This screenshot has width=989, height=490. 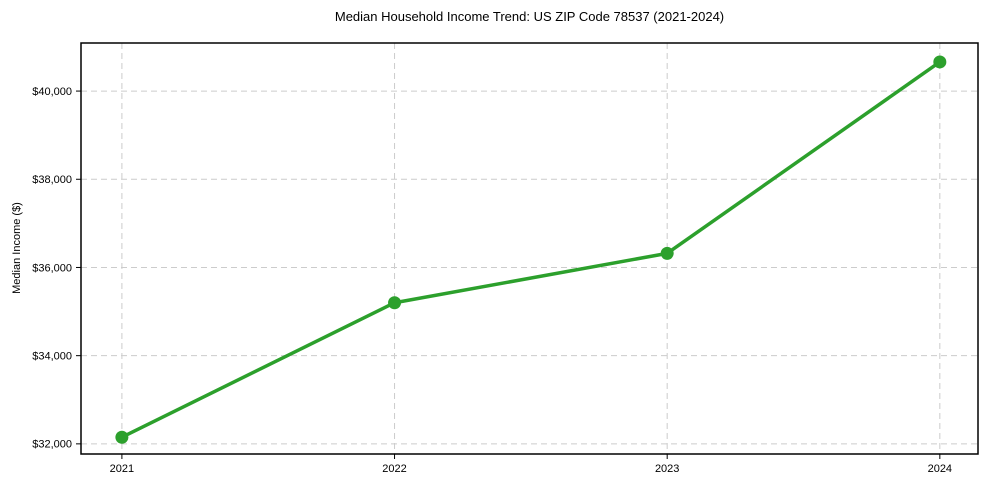 What do you see at coordinates (52, 180) in the screenshot?
I see `y-tick-label: $38,000` at bounding box center [52, 180].